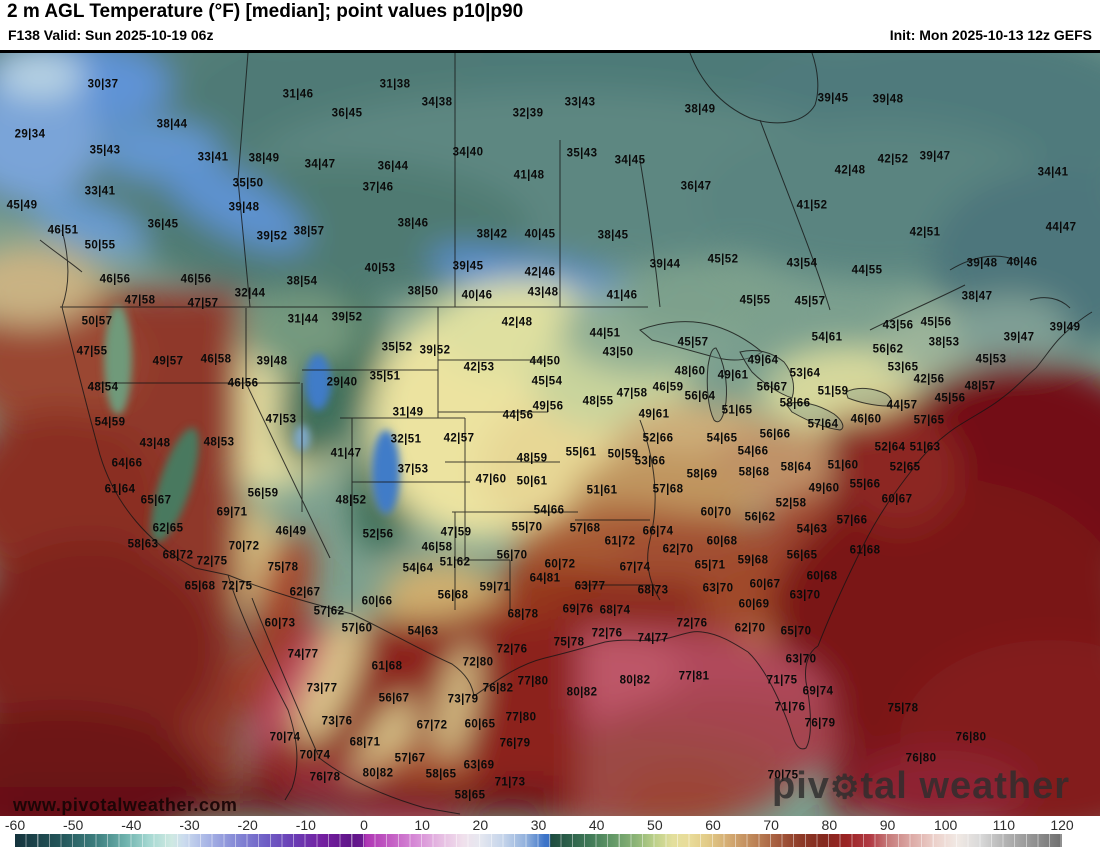 This screenshot has width=1100, height=850. I want to click on point-value: 50|57, so click(97, 321).